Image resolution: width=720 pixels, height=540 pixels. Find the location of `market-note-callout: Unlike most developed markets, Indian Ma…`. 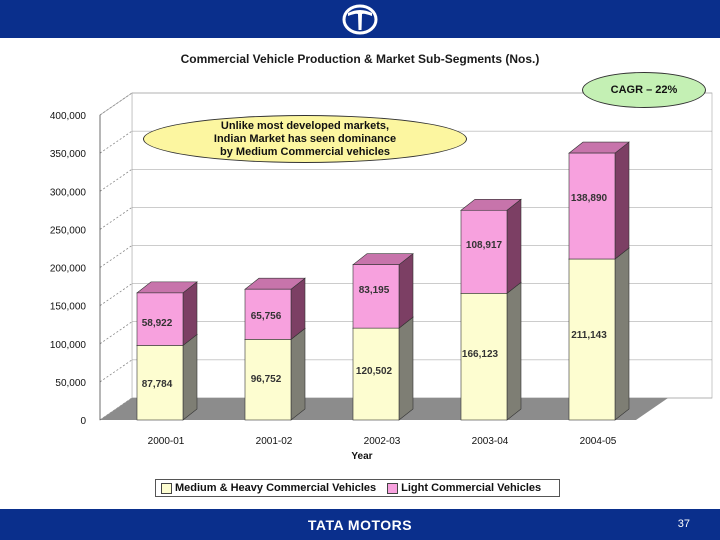

market-note-callout: Unlike most developed markets, Indian Ma… is located at coordinates (305, 139).